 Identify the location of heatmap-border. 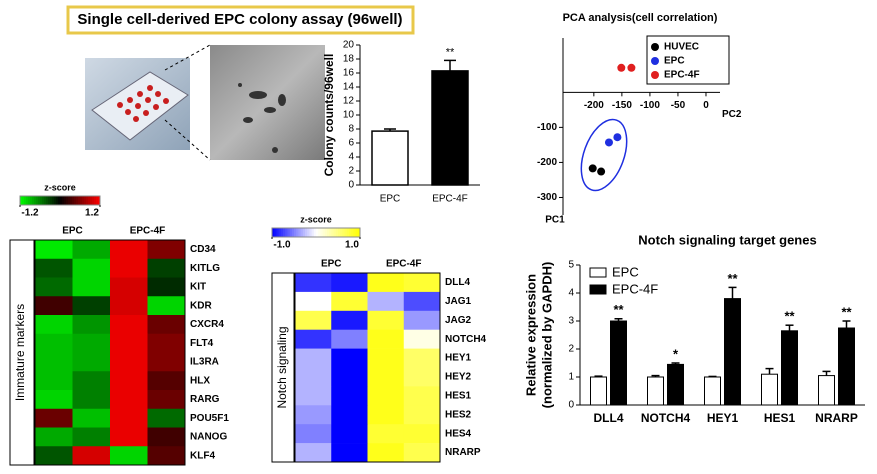
(367, 367).